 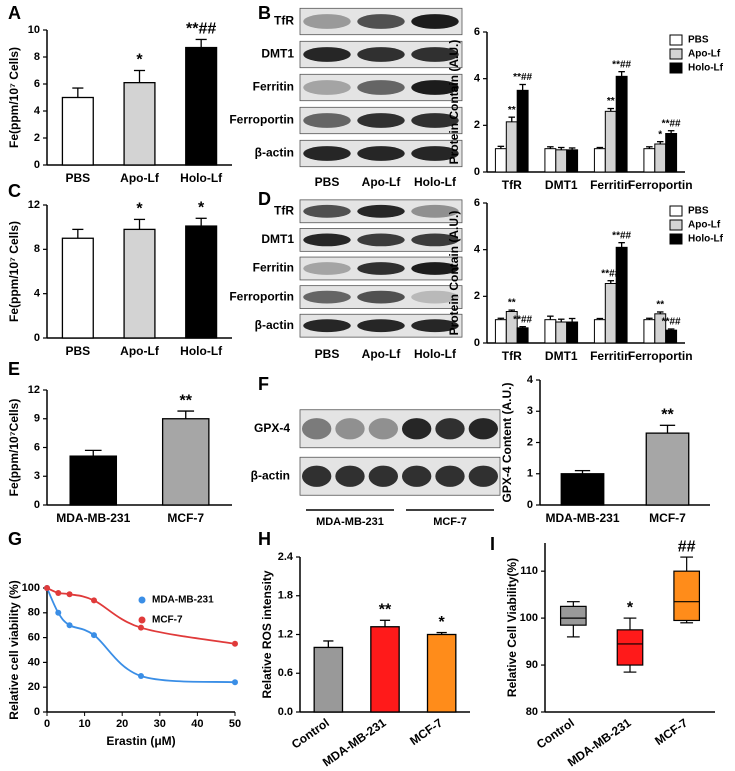 I want to click on lane-label: PBS, so click(x=327, y=182).